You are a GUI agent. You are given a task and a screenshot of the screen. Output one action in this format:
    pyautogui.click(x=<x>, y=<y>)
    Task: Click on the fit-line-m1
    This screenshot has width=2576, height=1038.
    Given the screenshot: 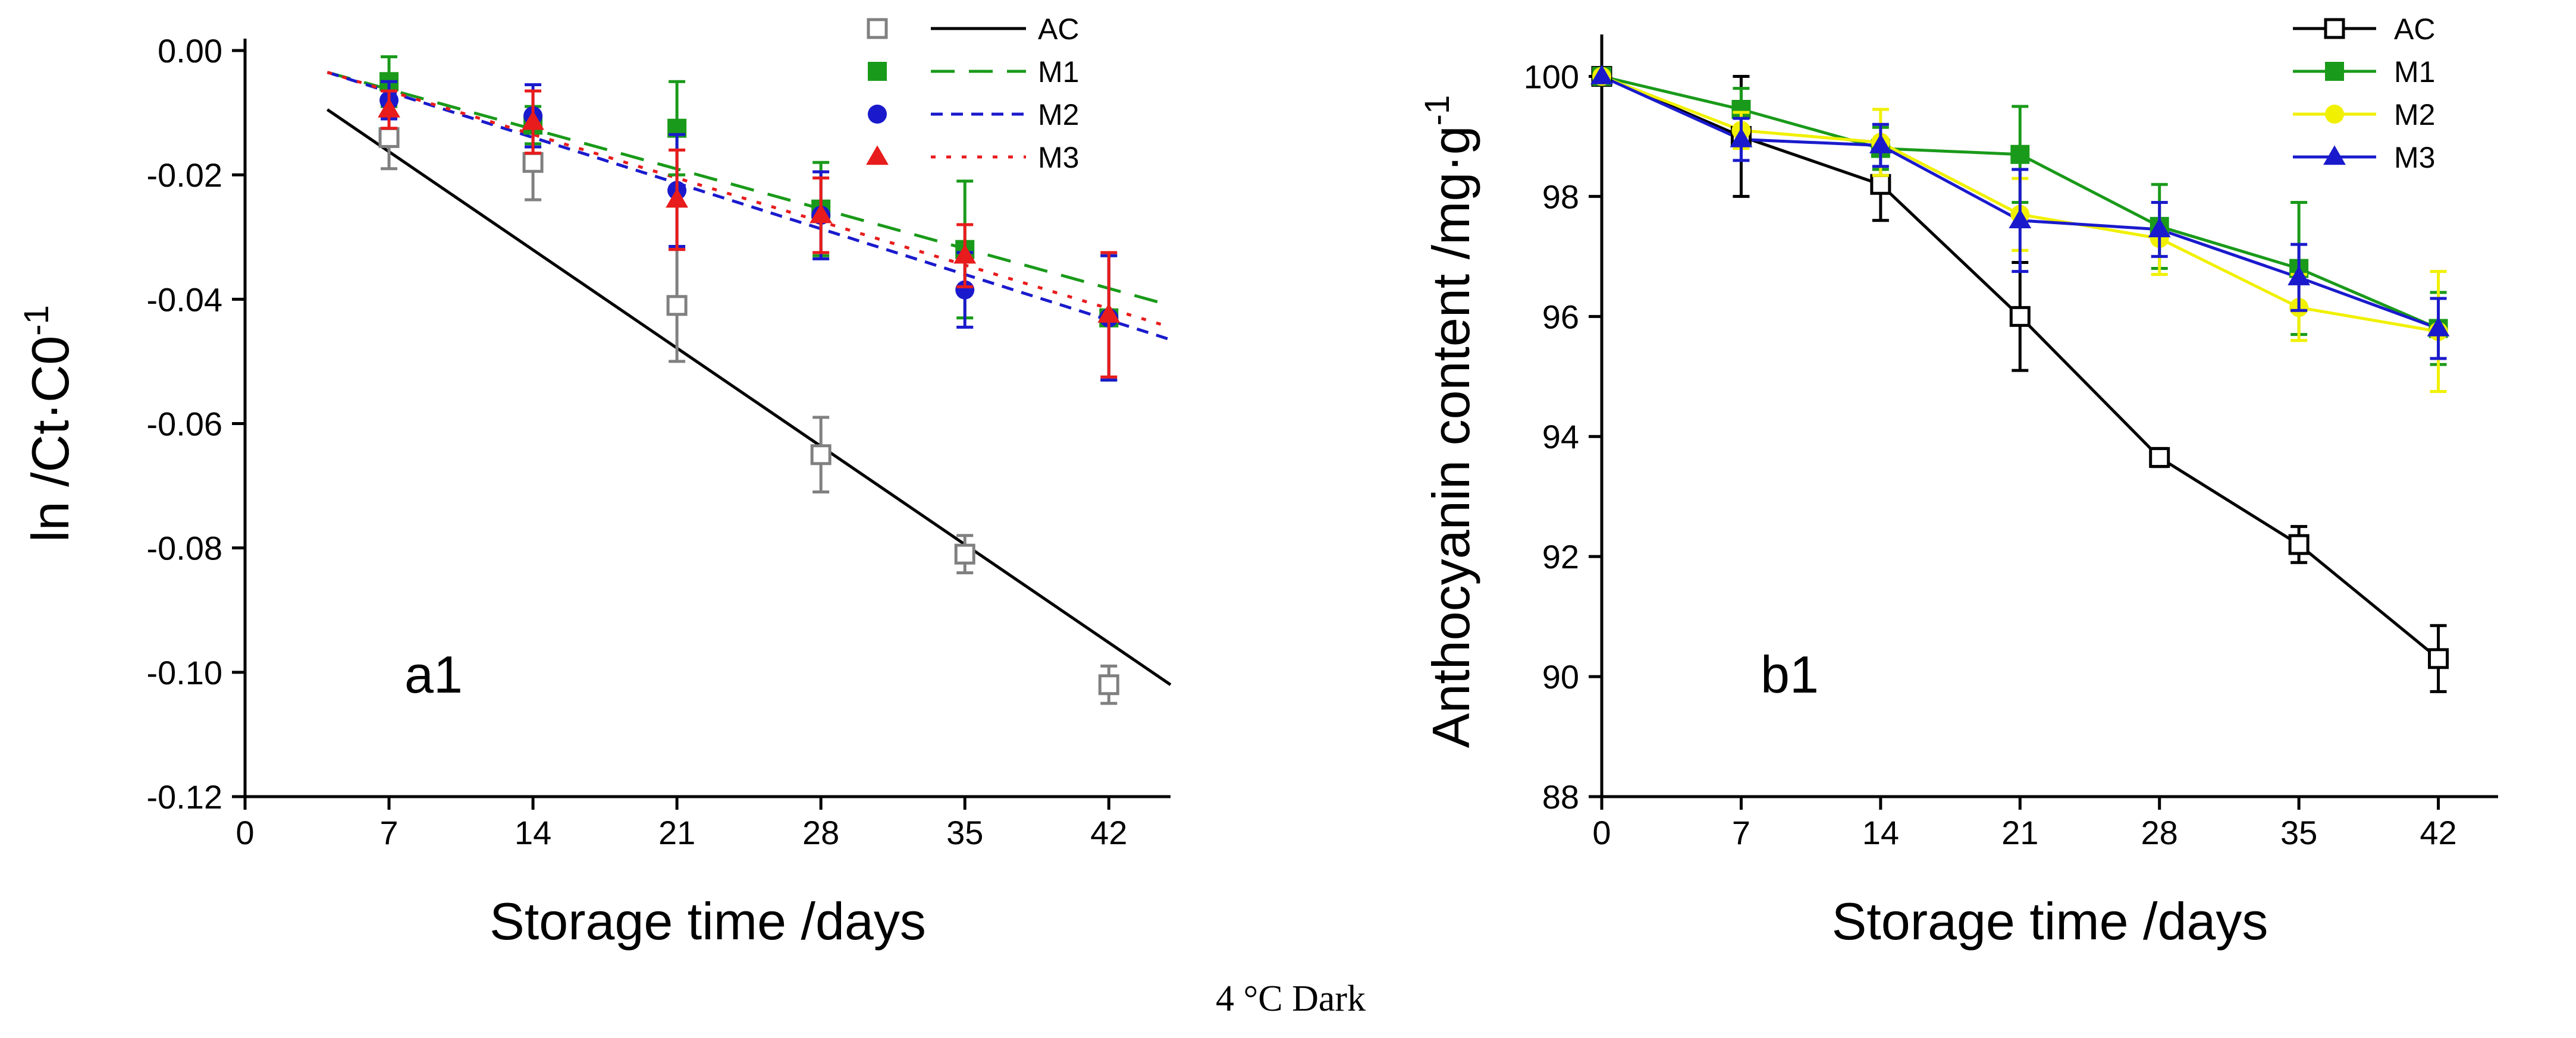 What is the action you would take?
    pyautogui.click(x=749, y=189)
    